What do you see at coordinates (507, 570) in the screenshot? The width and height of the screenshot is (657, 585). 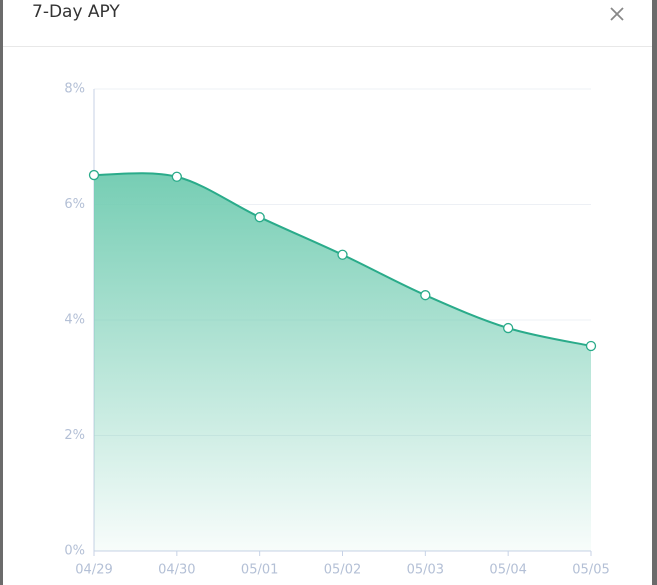 I see `x-tick-label: 05/04` at bounding box center [507, 570].